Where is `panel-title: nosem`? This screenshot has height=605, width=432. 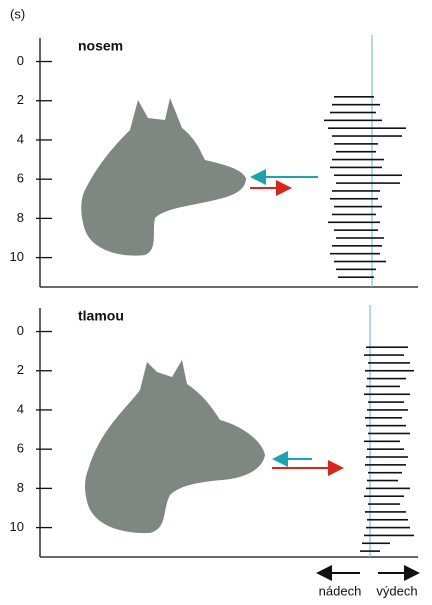
panel-title: nosem is located at coordinates (100, 46).